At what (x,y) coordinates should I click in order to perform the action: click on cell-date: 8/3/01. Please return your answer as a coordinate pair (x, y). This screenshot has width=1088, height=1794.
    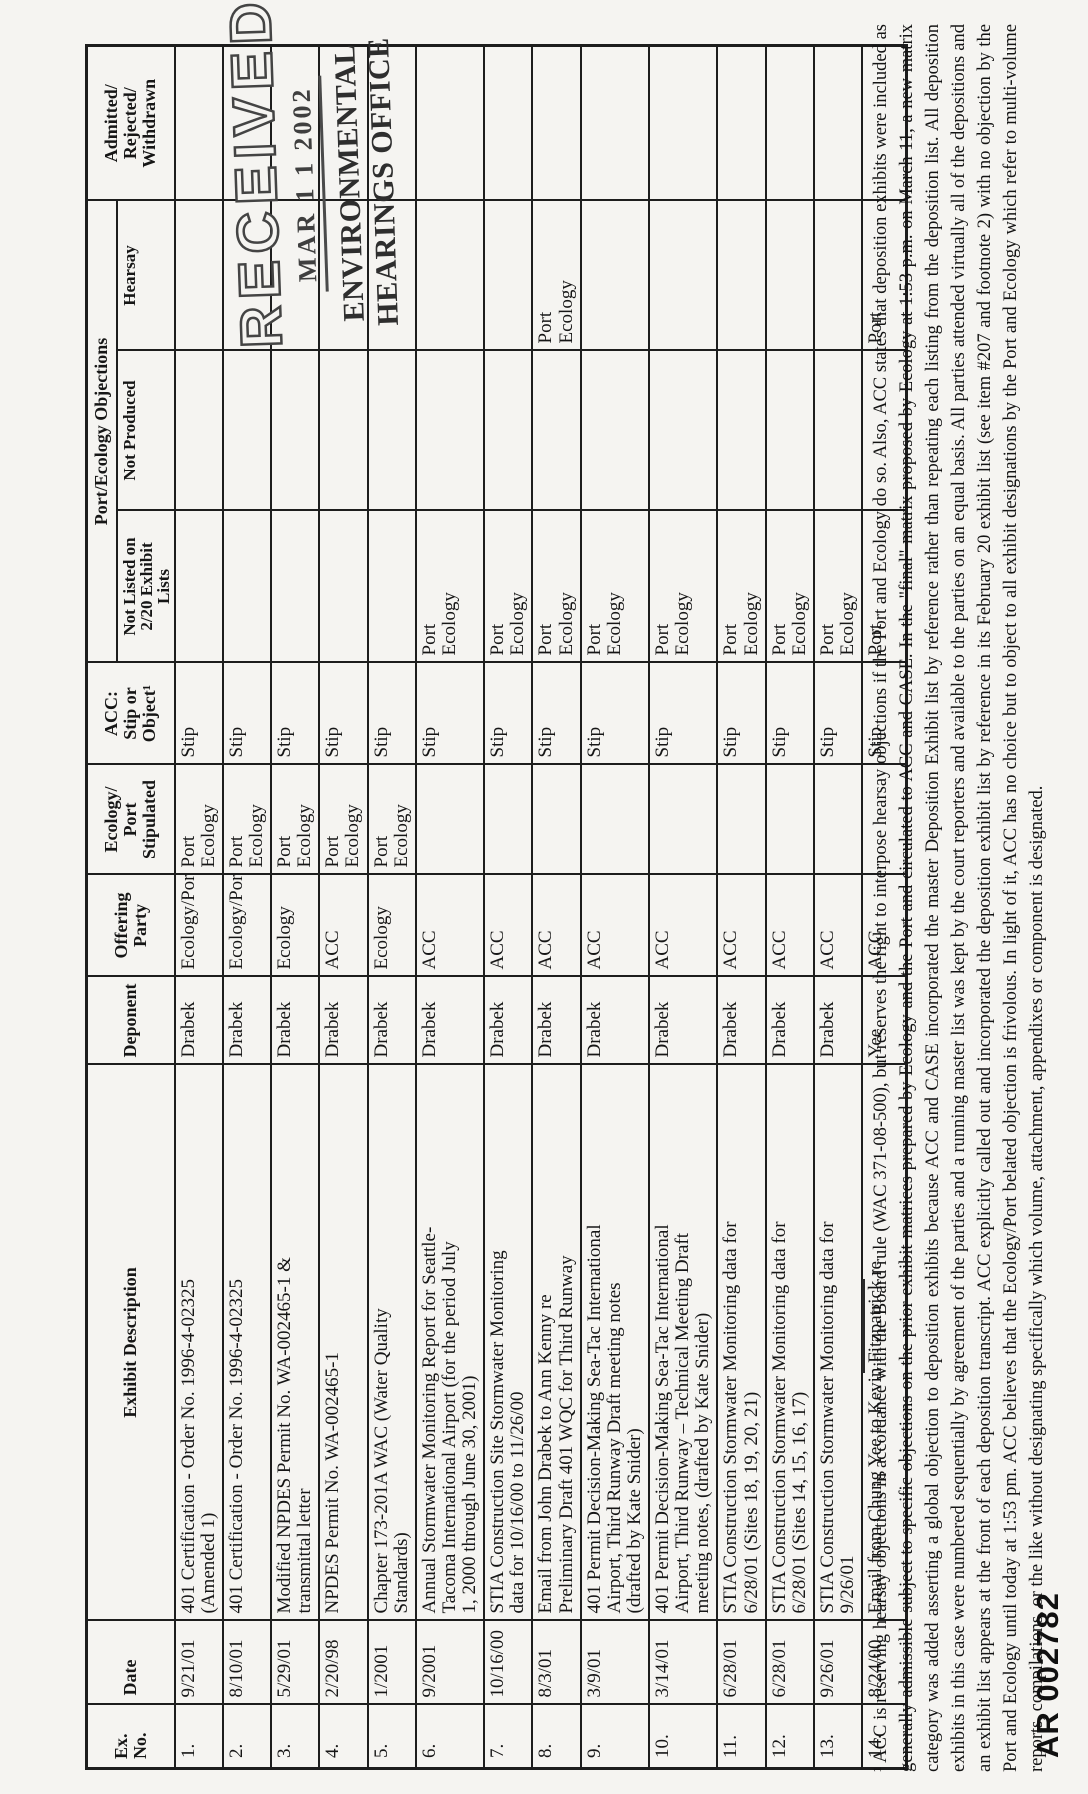
    Looking at the image, I should click on (556, 1662).